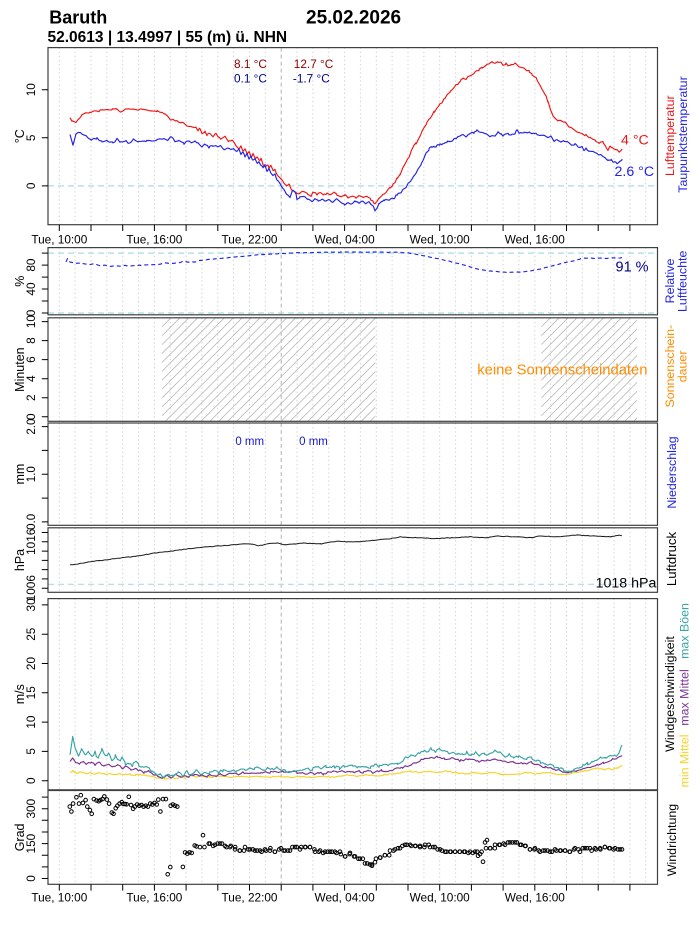 The image size is (696, 935). I want to click on svg-text: 40, so click(31, 289).